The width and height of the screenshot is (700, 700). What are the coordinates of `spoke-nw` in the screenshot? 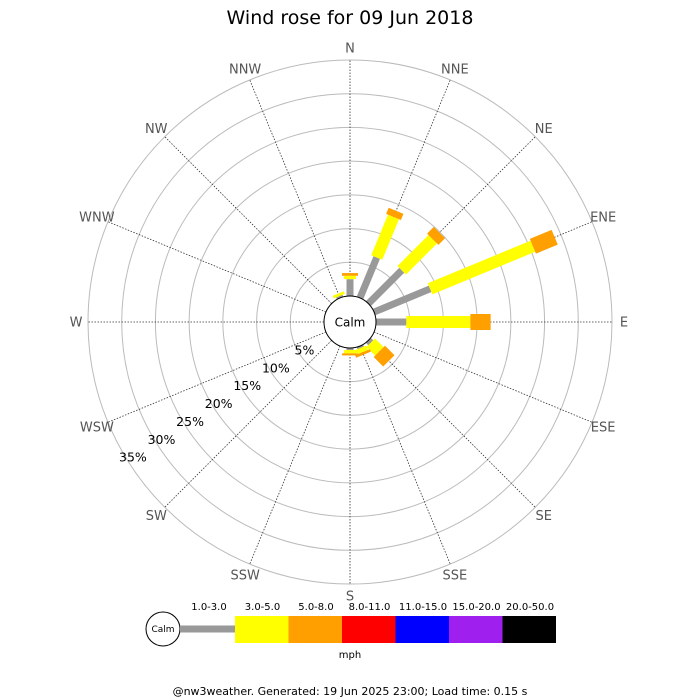 It's located at (248, 220).